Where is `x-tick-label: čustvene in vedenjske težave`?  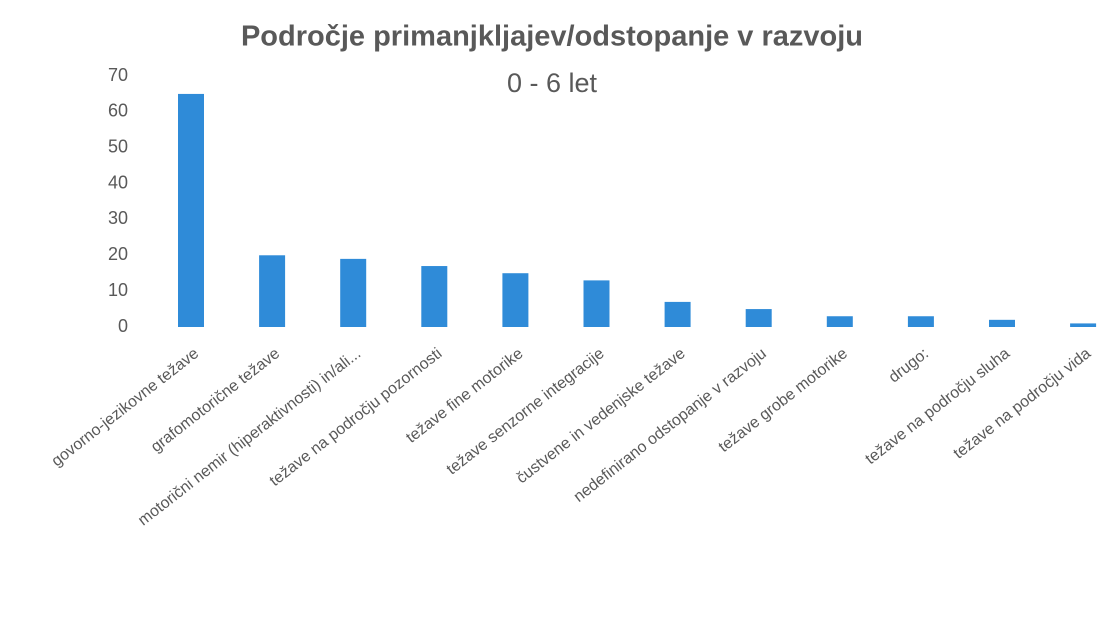
x-tick-label: čustvene in vedenjske težave is located at coordinates (600, 416).